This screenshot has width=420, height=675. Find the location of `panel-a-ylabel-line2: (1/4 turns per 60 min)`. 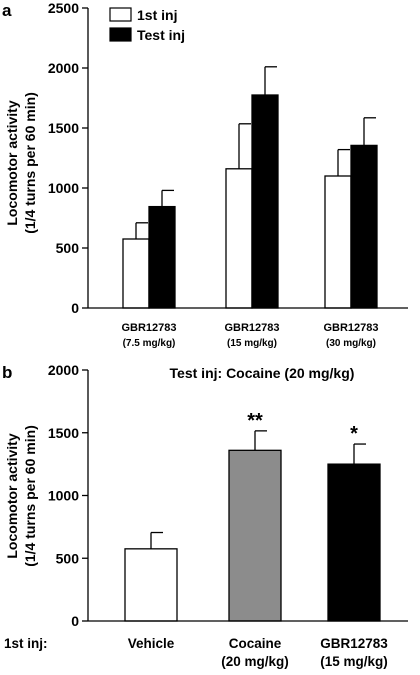

panel-a-ylabel-line2: (1/4 turns per 60 min) is located at coordinates (30, 163).